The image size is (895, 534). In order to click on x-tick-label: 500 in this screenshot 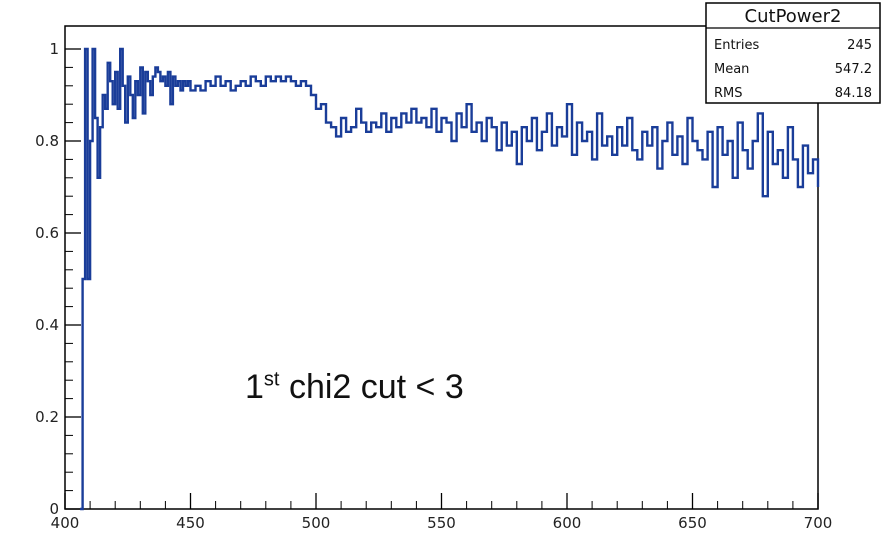, I will do `click(316, 523)`.